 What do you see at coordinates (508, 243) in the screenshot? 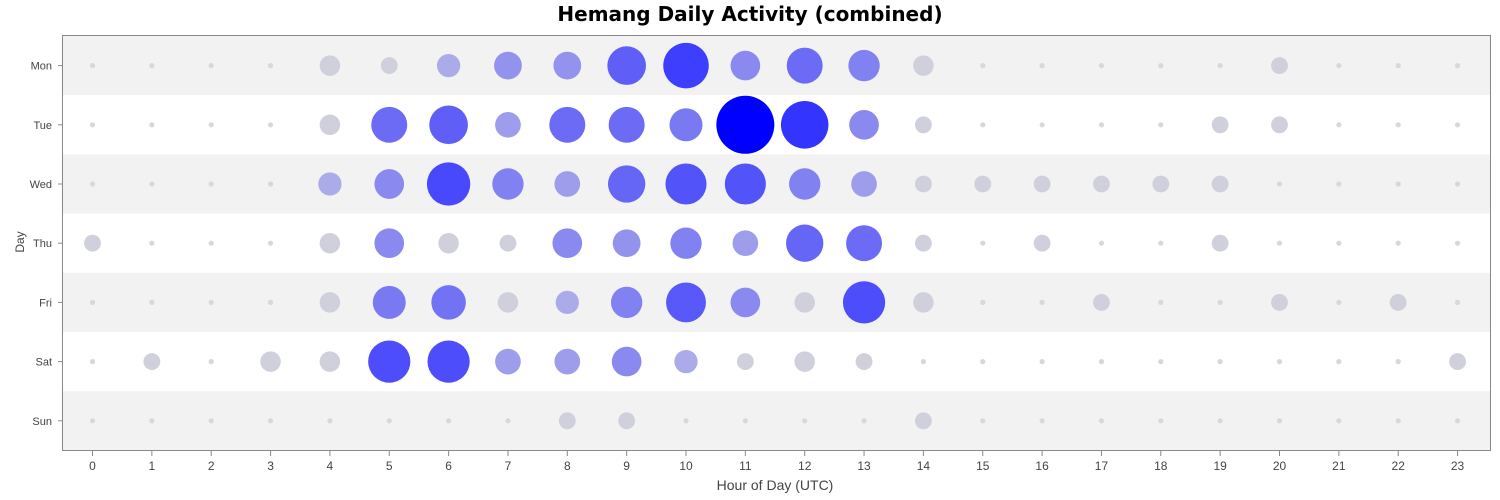
I see `bubble-thu-h7` at bounding box center [508, 243].